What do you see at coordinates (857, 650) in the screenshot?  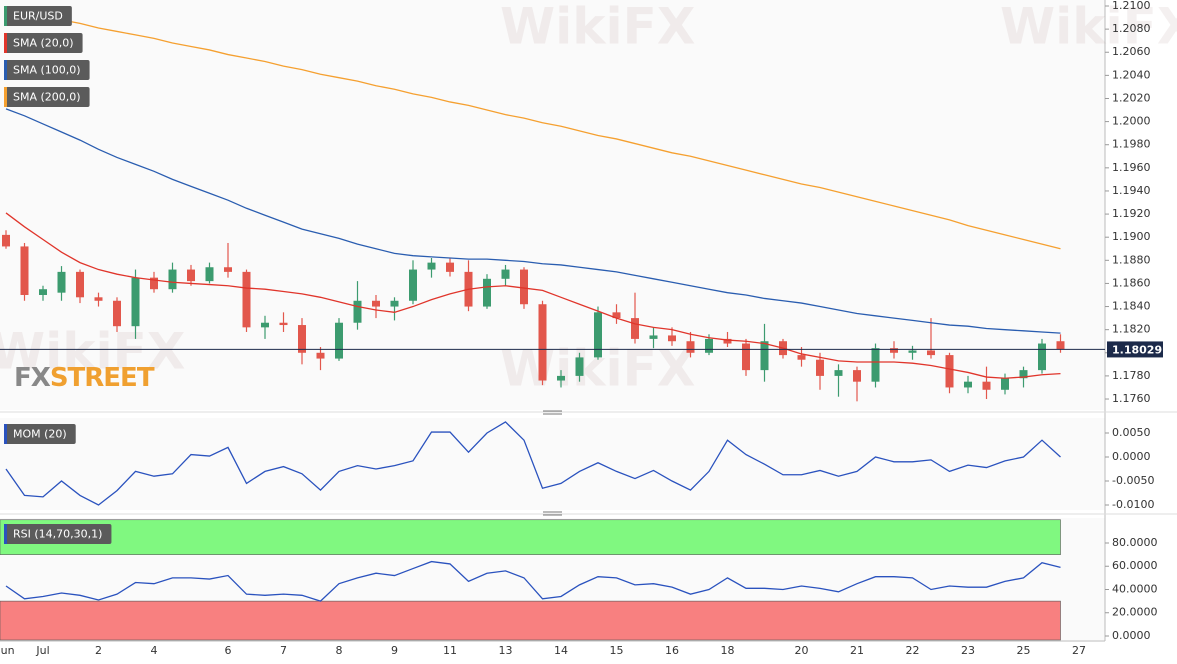 I see `x-tick-label: 21` at bounding box center [857, 650].